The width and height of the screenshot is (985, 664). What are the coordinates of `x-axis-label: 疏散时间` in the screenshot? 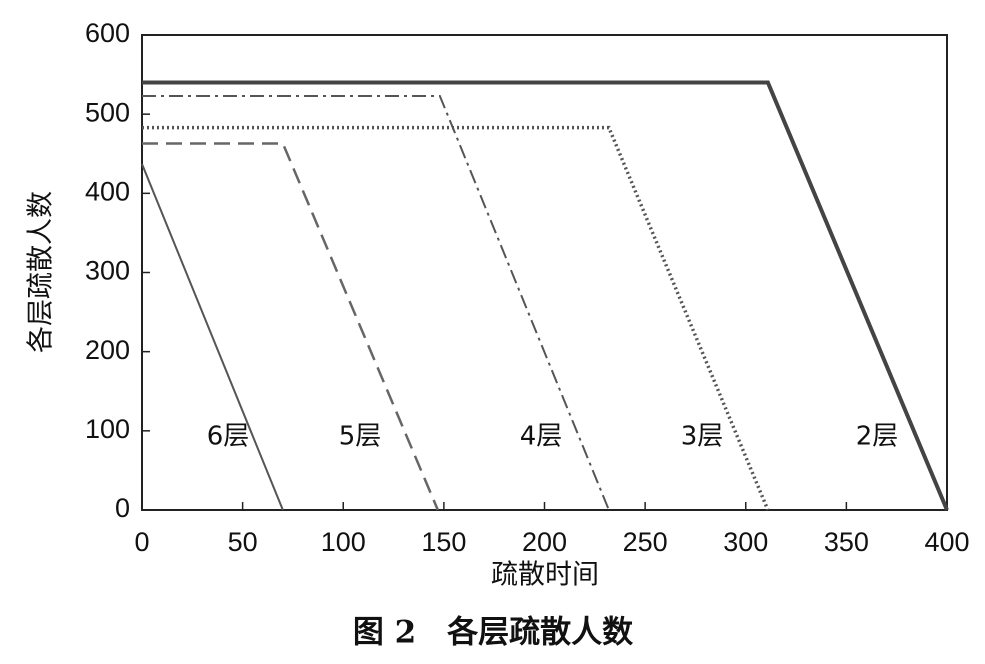 It's located at (545, 575).